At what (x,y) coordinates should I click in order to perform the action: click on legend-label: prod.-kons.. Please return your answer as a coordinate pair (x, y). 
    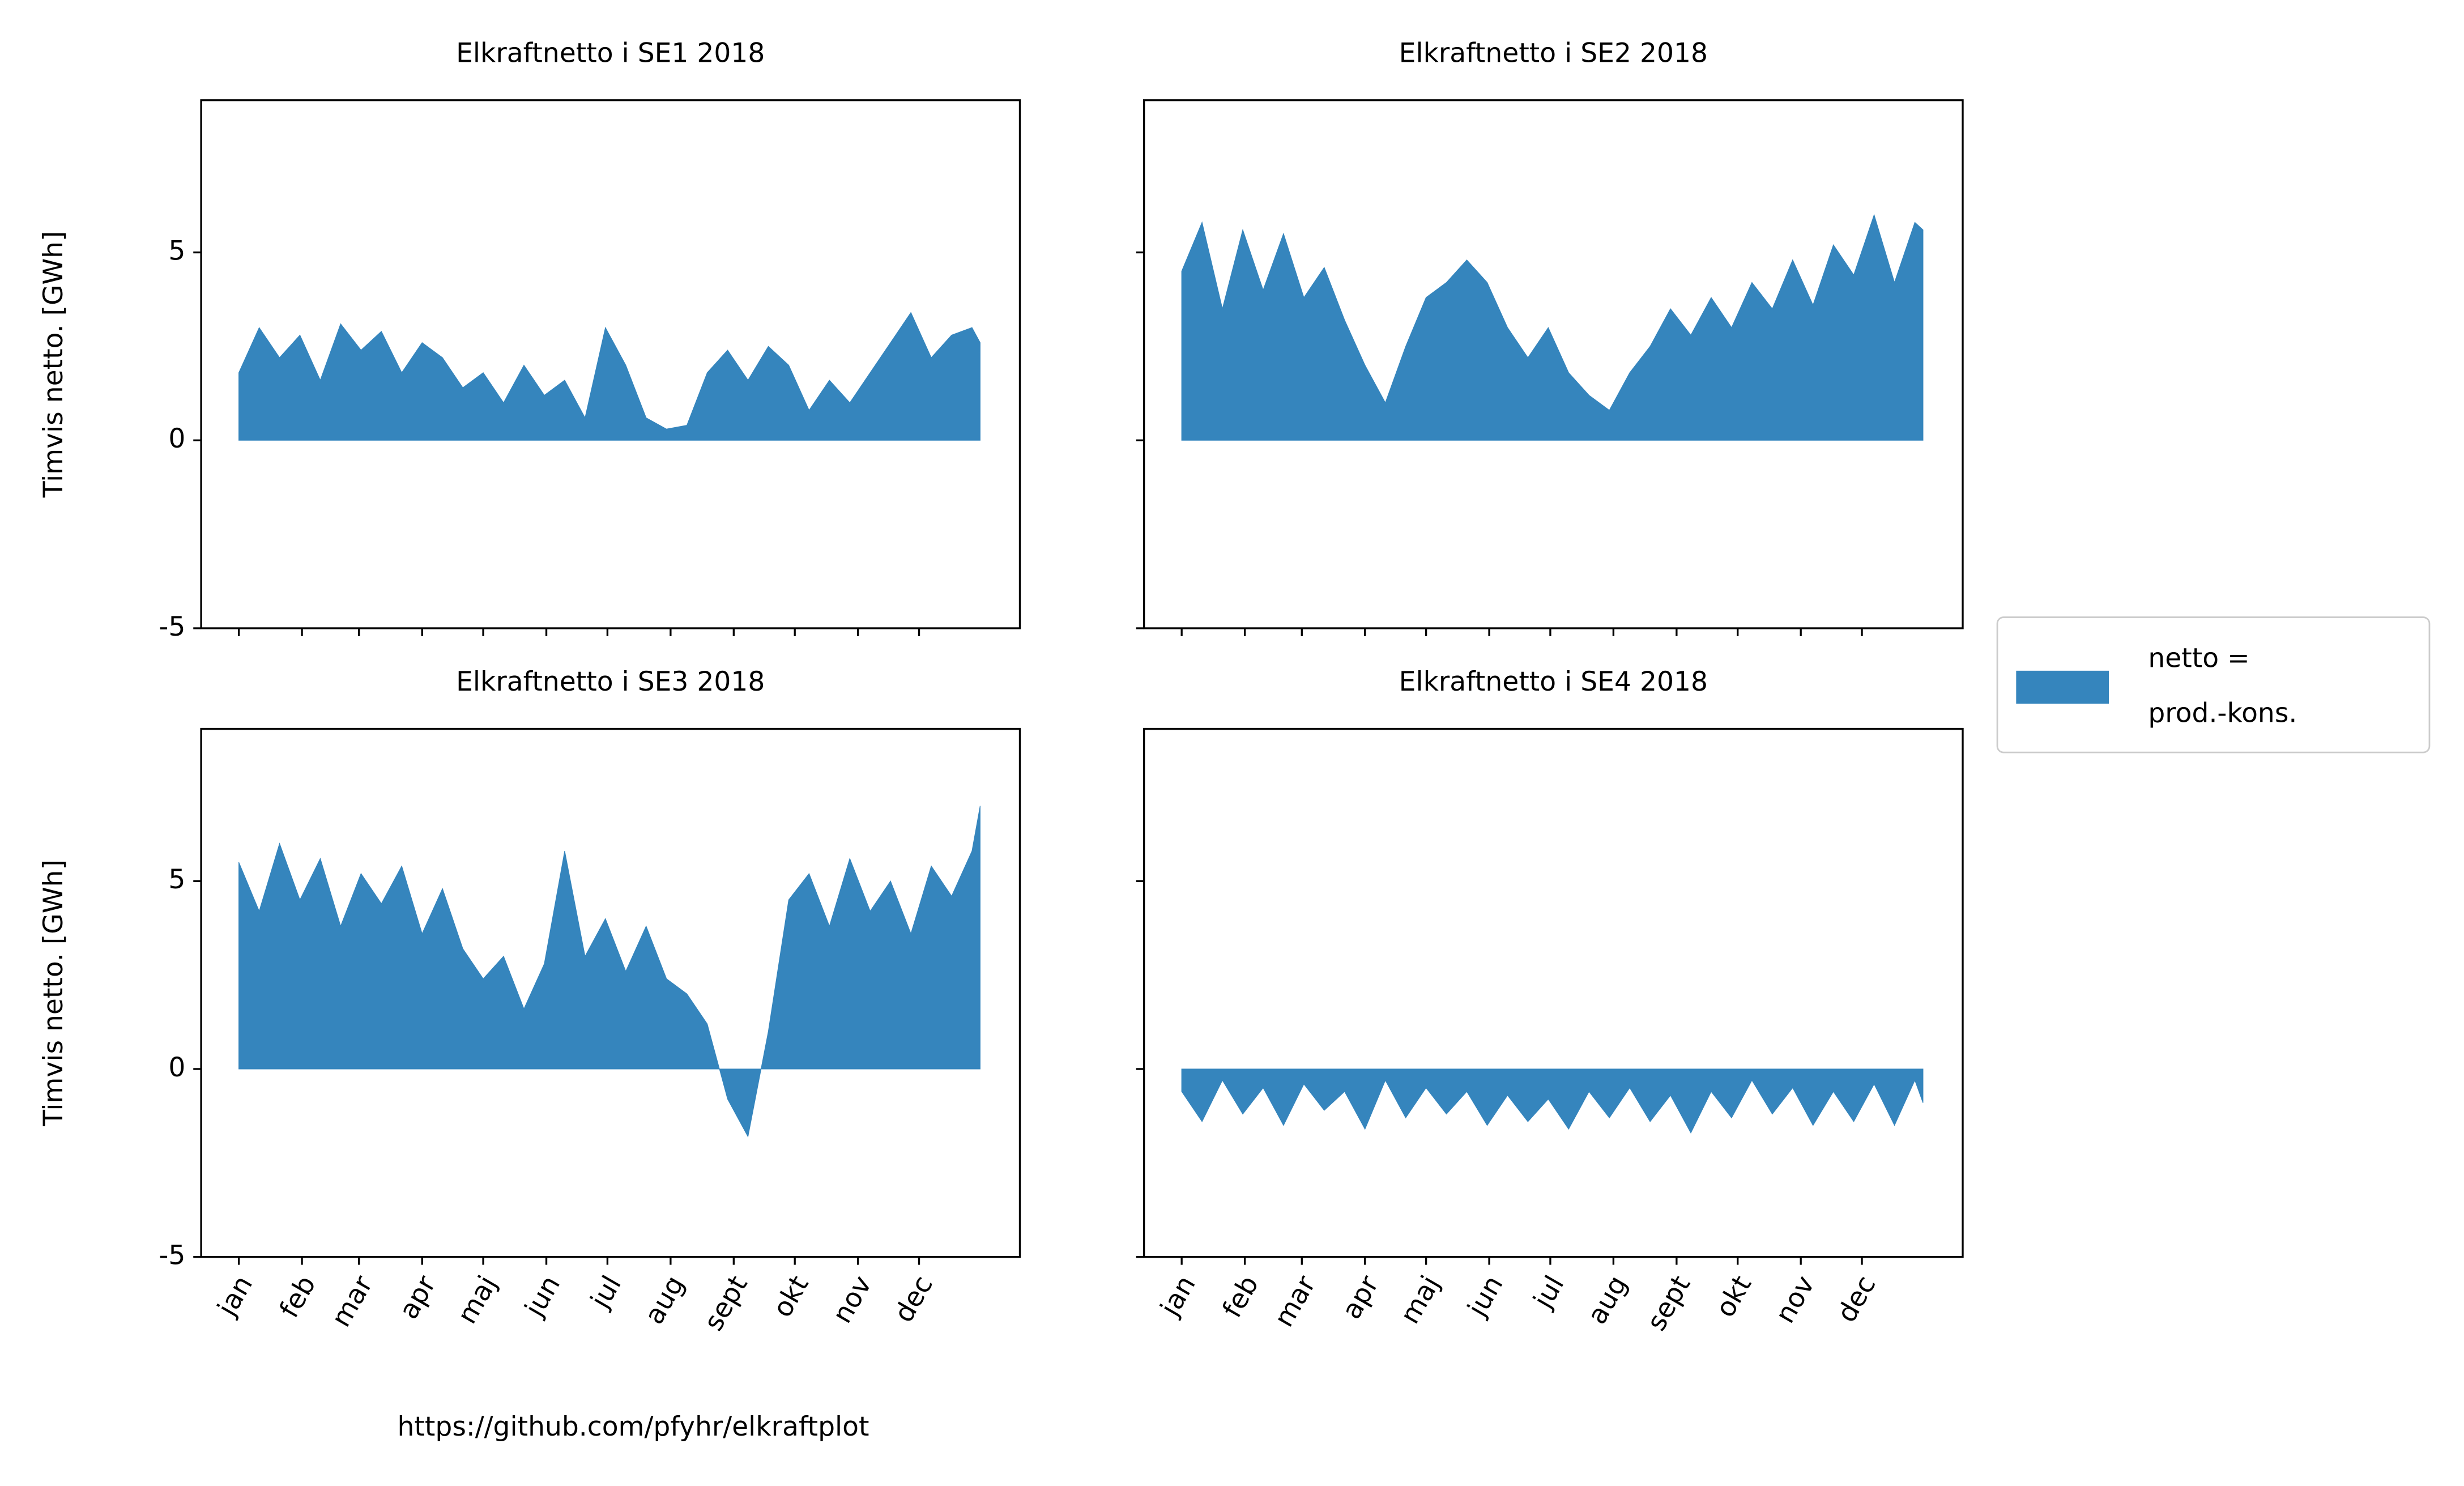
    Looking at the image, I should click on (2222, 713).